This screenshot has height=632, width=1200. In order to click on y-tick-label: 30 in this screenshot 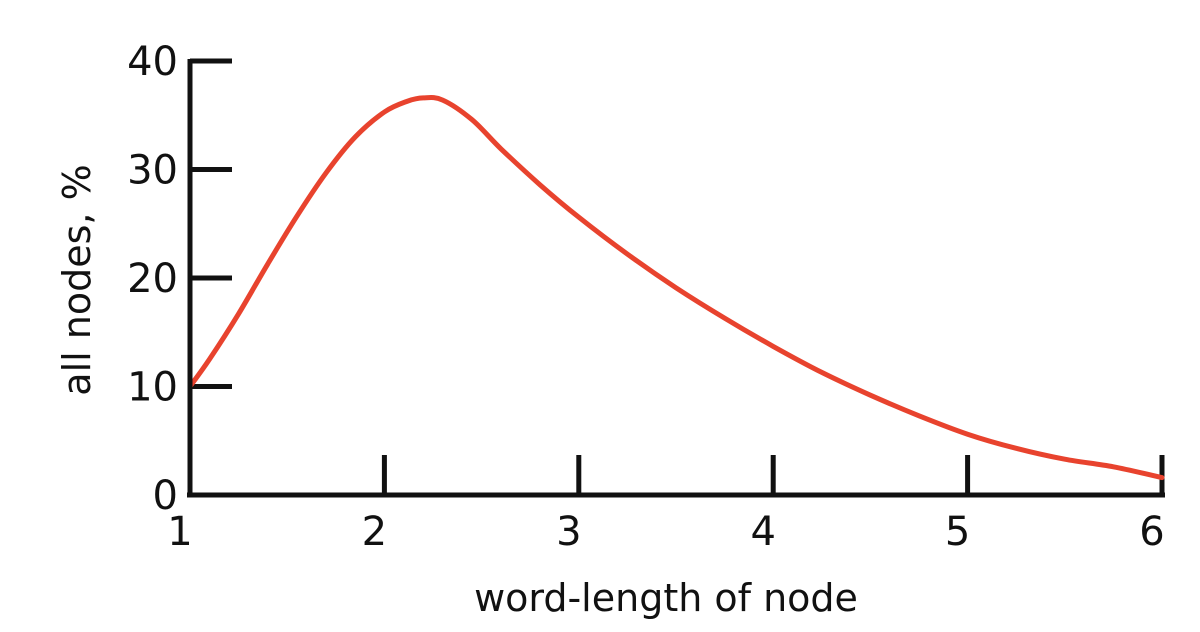, I will do `click(152, 171)`.